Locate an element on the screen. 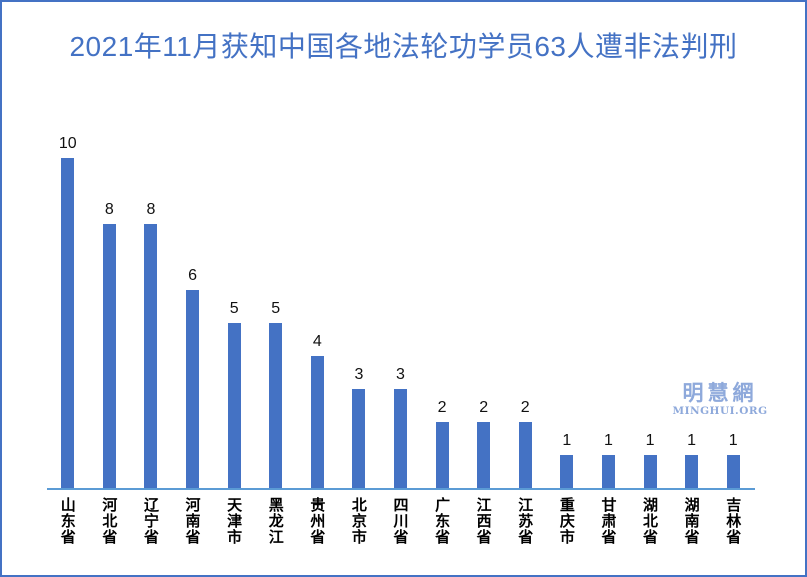  minghui-logo-text: 明慧網 is located at coordinates (720, 392).